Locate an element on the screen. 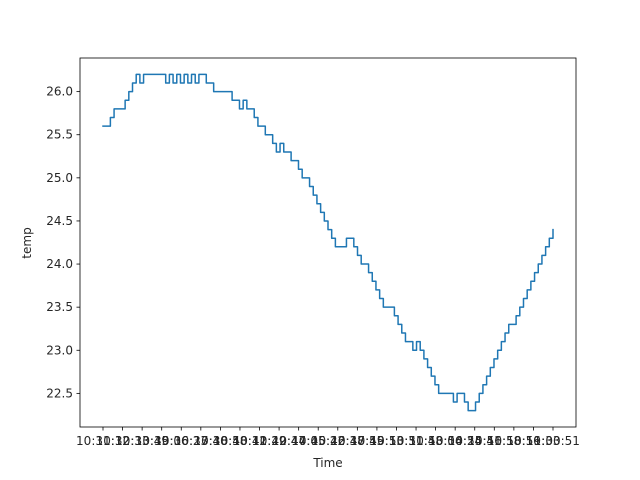 The image size is (640, 480). x-tick-label: 10:35:06 is located at coordinates (162, 441).